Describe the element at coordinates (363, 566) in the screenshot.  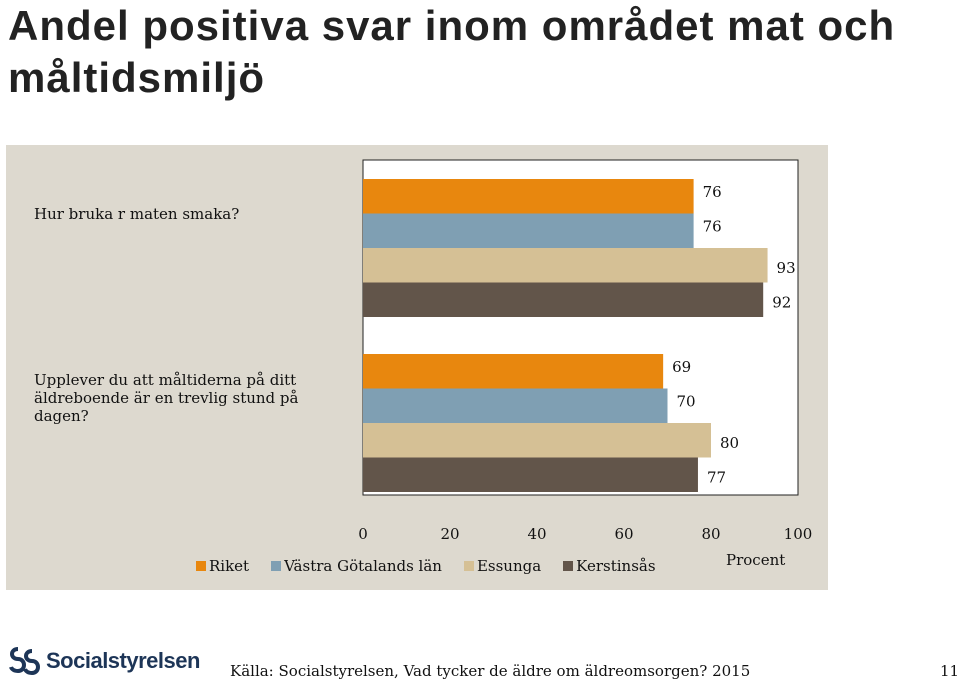
I see `legend-label: Västra Götalands län` at that location.